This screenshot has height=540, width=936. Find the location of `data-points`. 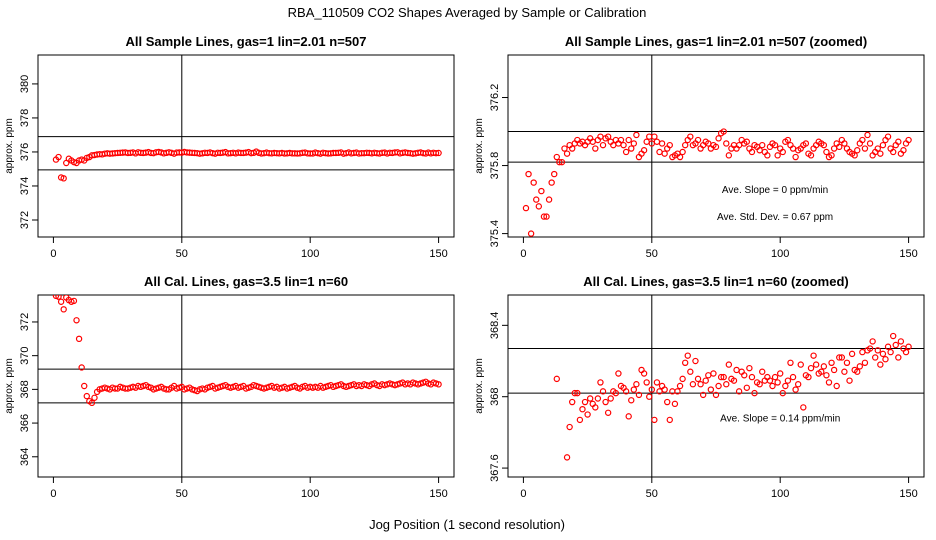

data-points is located at coordinates (717, 182).